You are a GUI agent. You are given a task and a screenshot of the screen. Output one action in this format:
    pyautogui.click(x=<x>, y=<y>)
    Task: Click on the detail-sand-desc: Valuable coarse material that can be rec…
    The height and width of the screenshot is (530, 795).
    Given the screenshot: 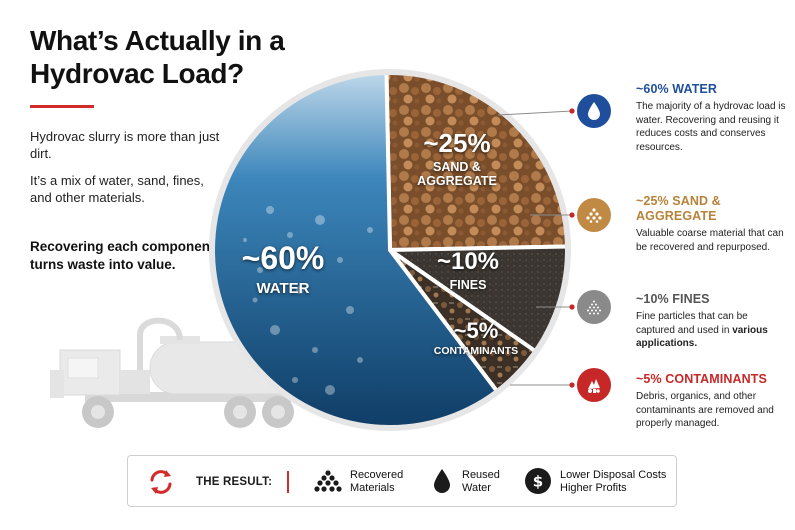 What is the action you would take?
    pyautogui.click(x=710, y=240)
    